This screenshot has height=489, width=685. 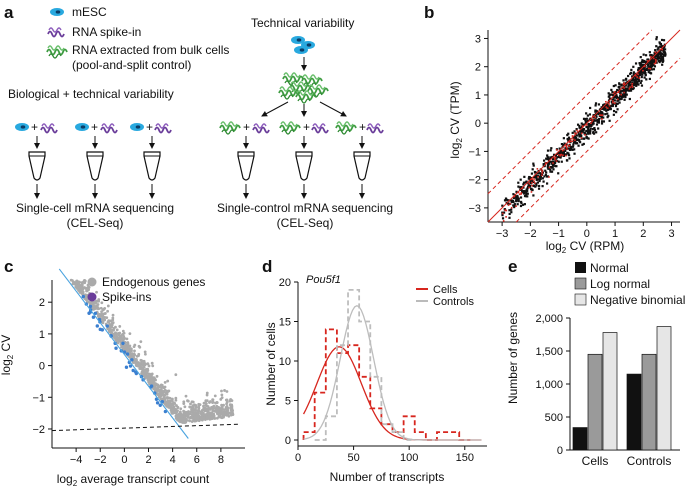 I want to click on single-cell-line1: Single-cell mRNA sequencing, so click(x=95, y=208).